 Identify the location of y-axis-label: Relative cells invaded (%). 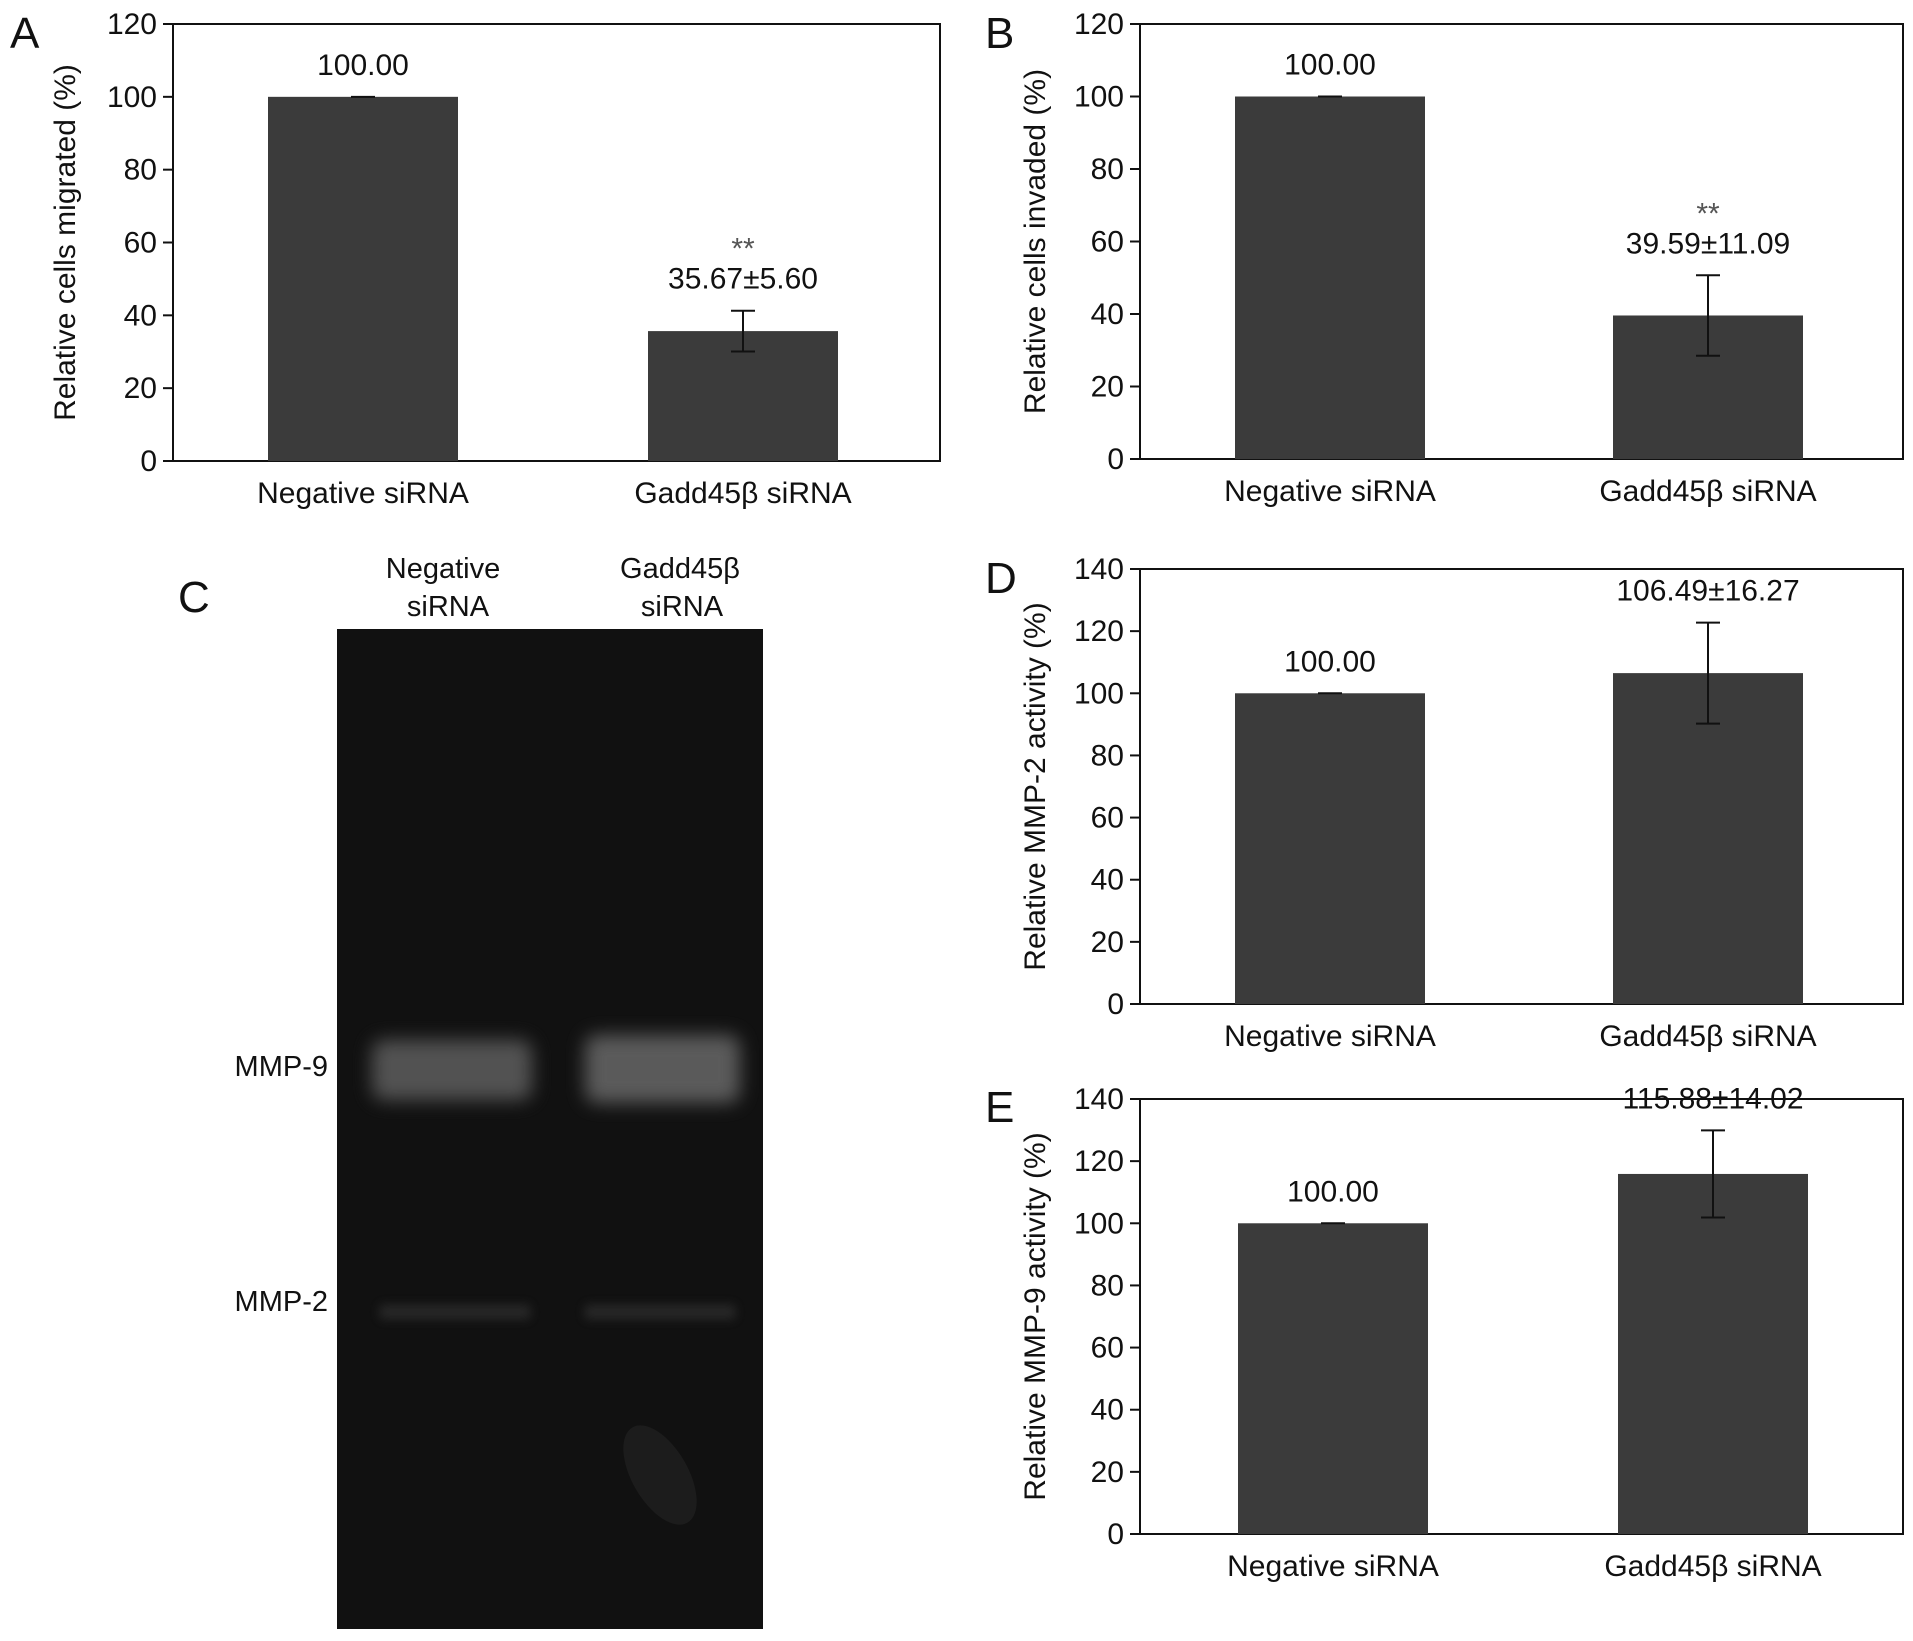
(1035, 241).